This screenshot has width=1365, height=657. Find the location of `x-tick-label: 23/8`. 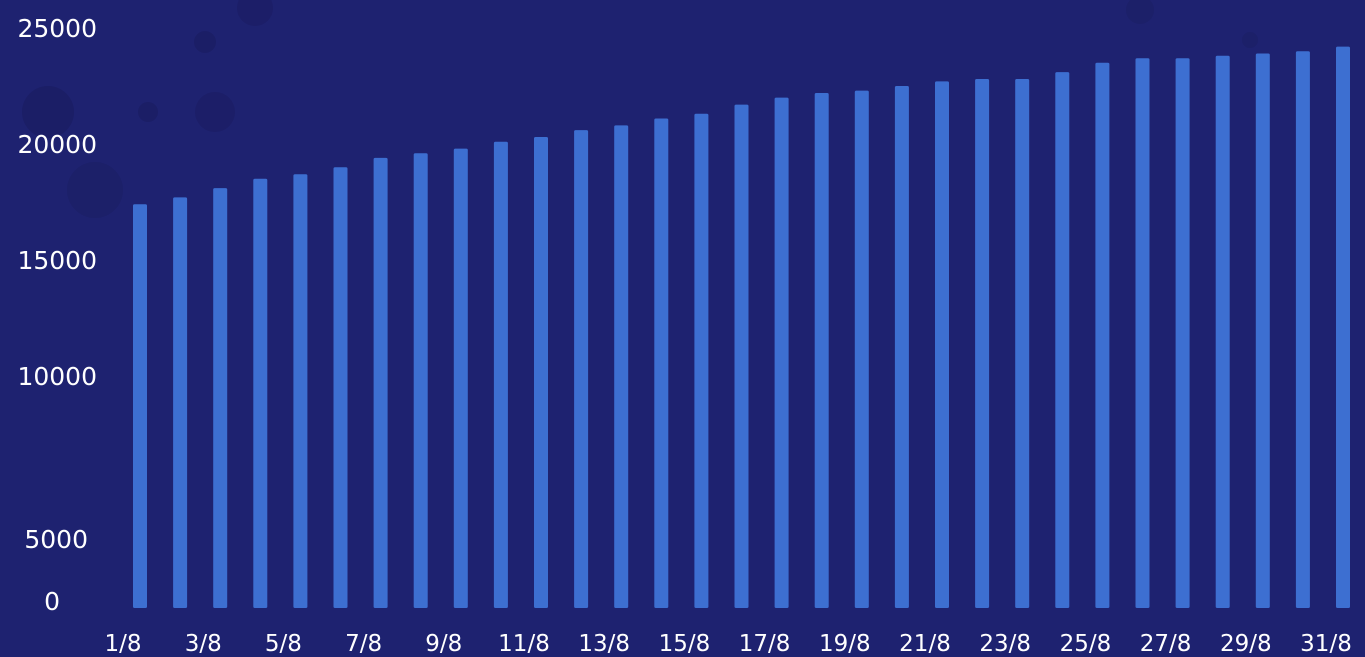

x-tick-label: 23/8 is located at coordinates (1005, 644).